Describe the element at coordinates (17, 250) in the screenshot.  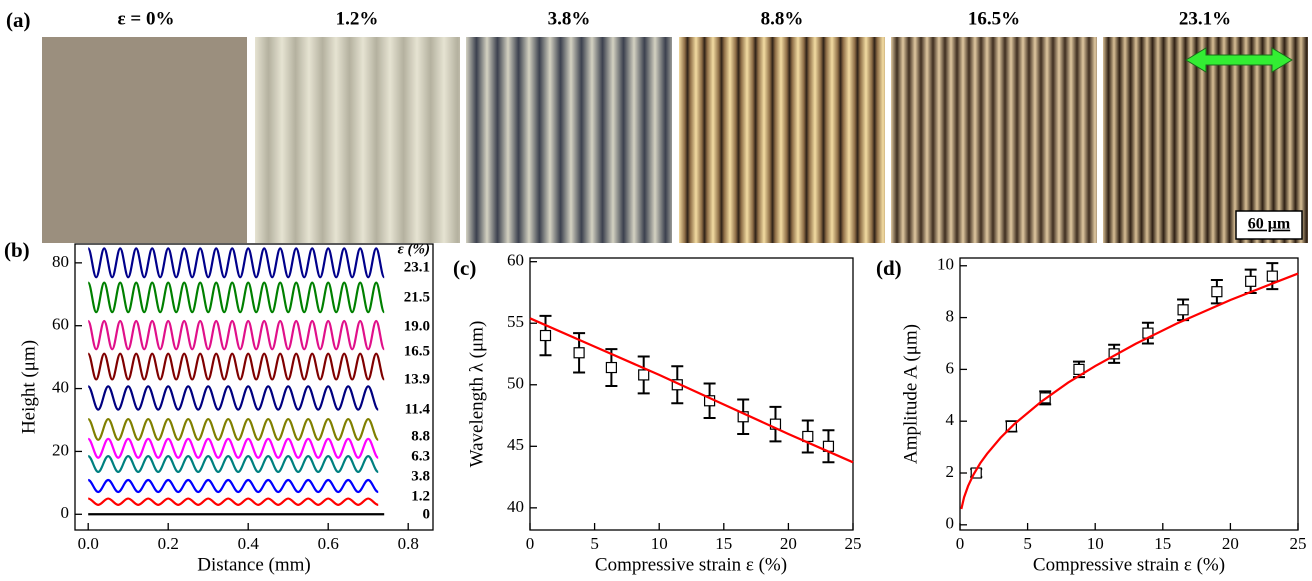
I see `panel-label: (b)` at that location.